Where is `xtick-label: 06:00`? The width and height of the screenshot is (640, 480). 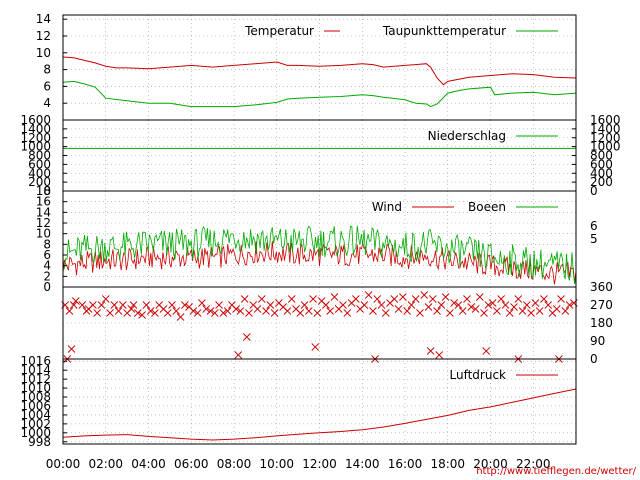
xtick-label: 06:00 is located at coordinates (191, 464).